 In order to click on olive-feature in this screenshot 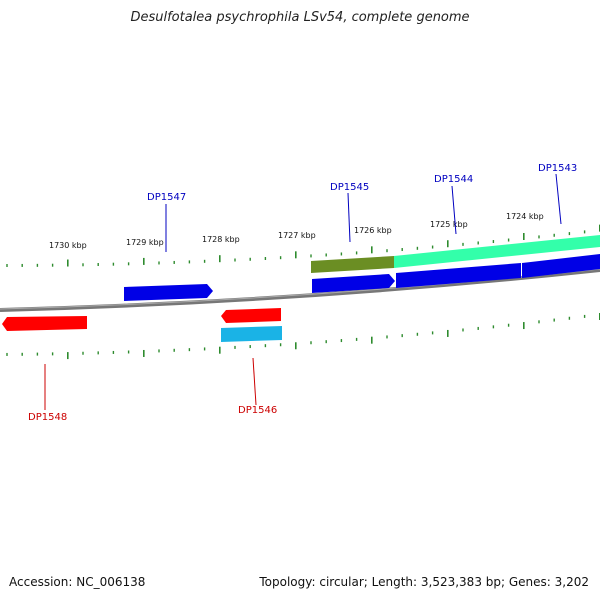, I will do `click(352, 264)`.